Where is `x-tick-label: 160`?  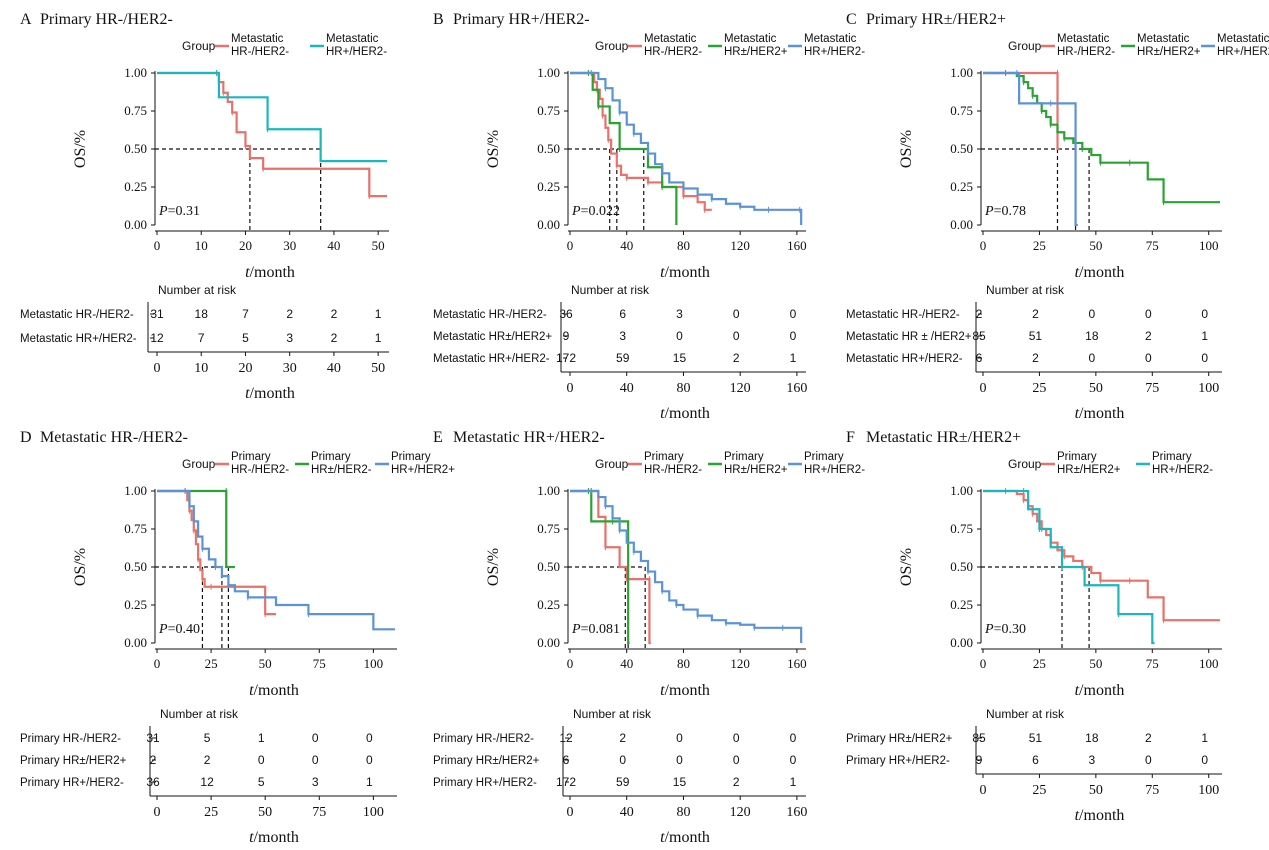
x-tick-label: 160 is located at coordinates (797, 663).